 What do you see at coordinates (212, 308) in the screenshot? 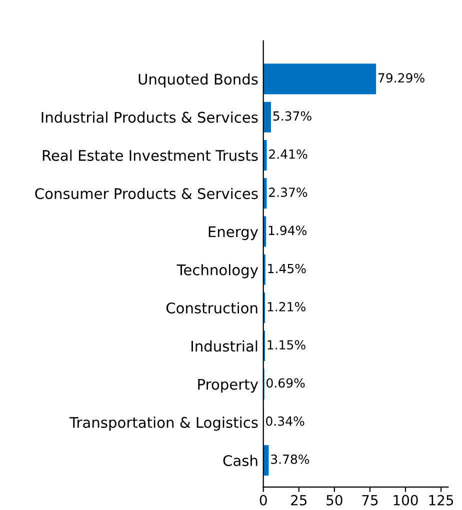
I see `y-tick-label: Construction` at bounding box center [212, 308].